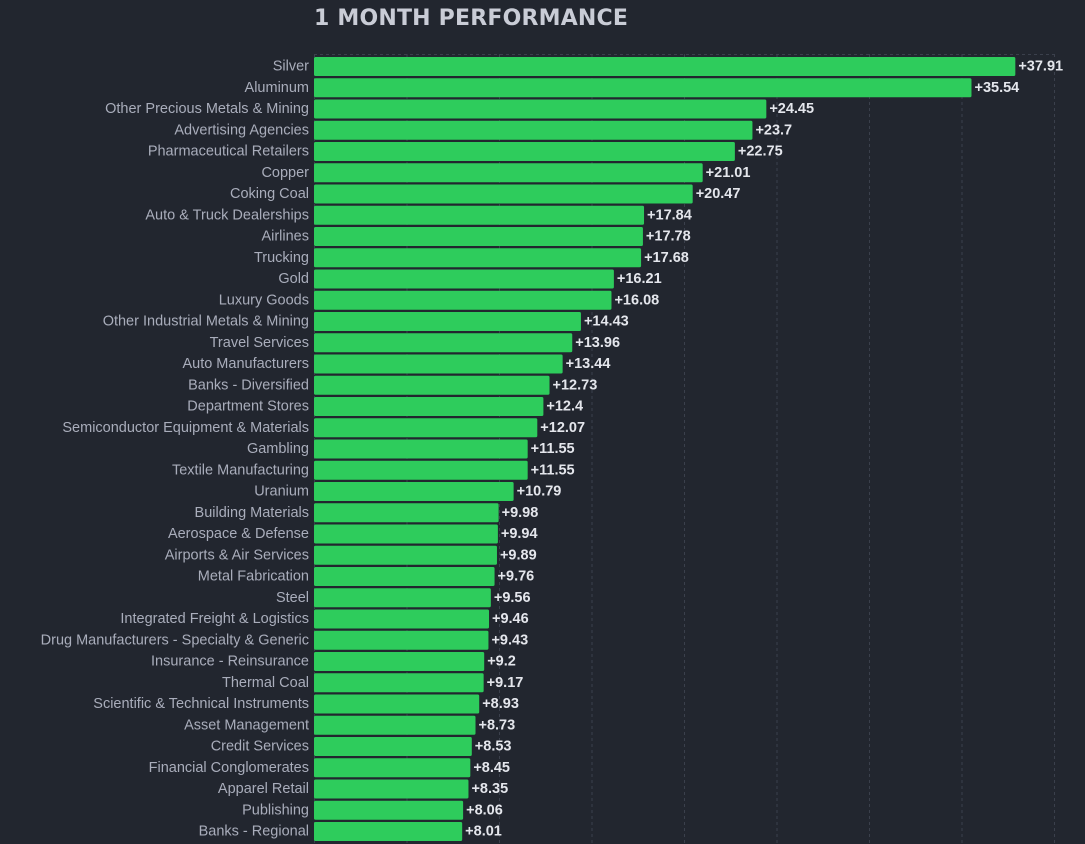 The height and width of the screenshot is (844, 1085). Describe the element at coordinates (491, 768) in the screenshot. I see `value-label: +8.45` at that location.